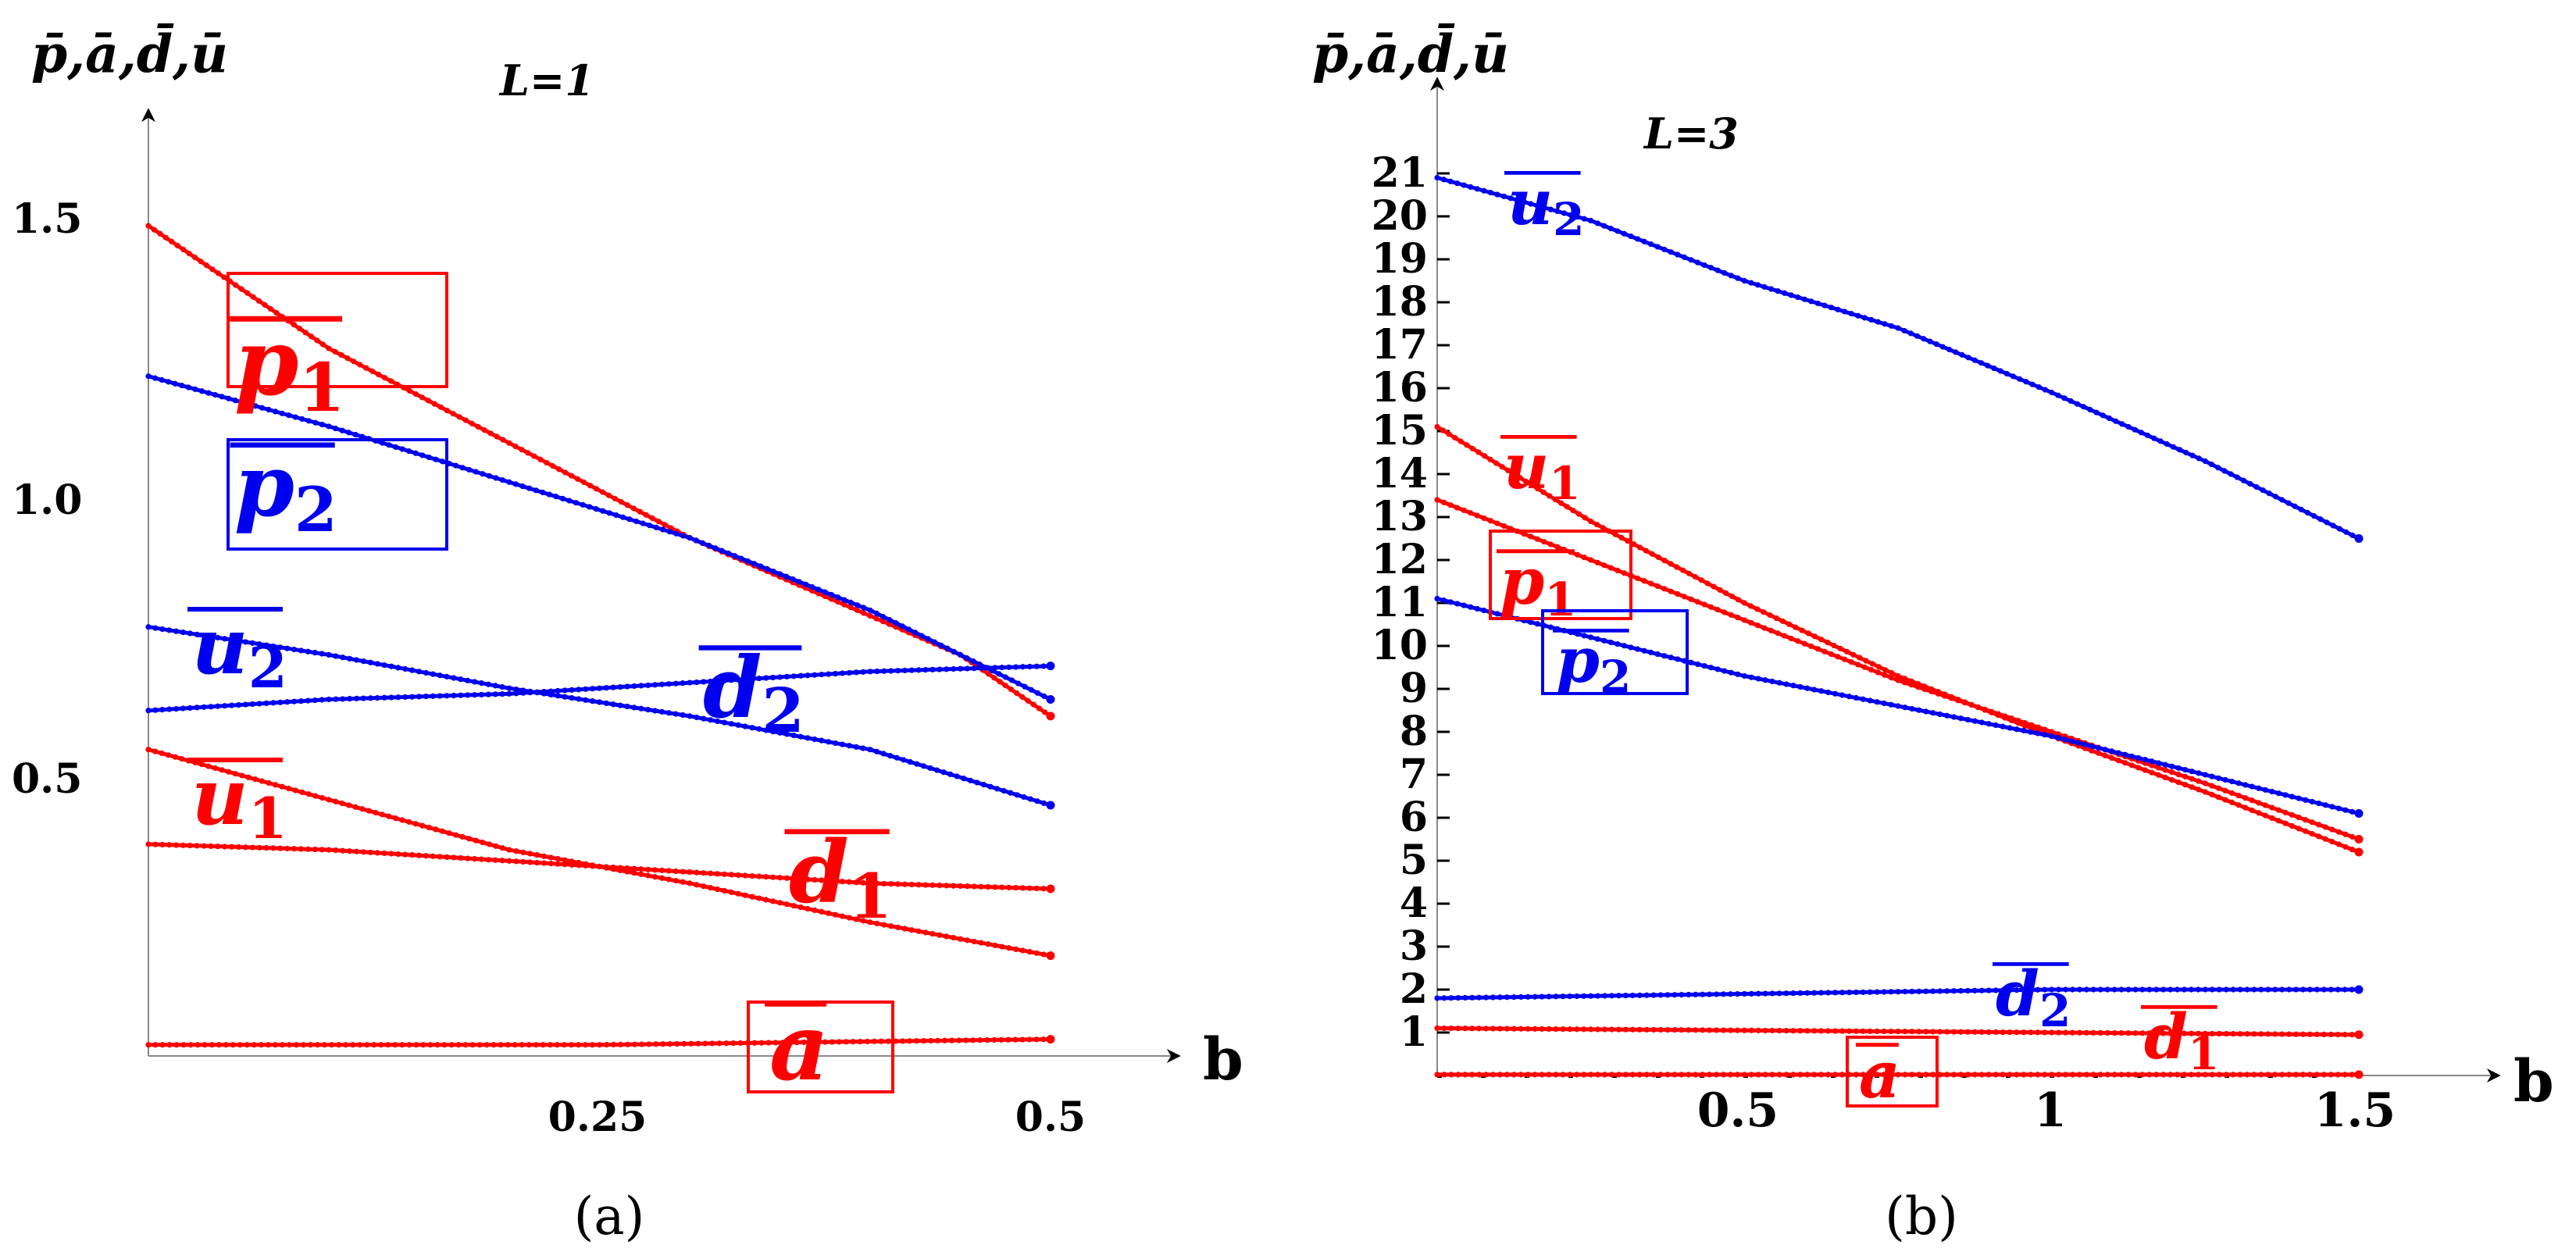 The image size is (2576, 1252). I want to click on label-base: d, so click(732, 688).